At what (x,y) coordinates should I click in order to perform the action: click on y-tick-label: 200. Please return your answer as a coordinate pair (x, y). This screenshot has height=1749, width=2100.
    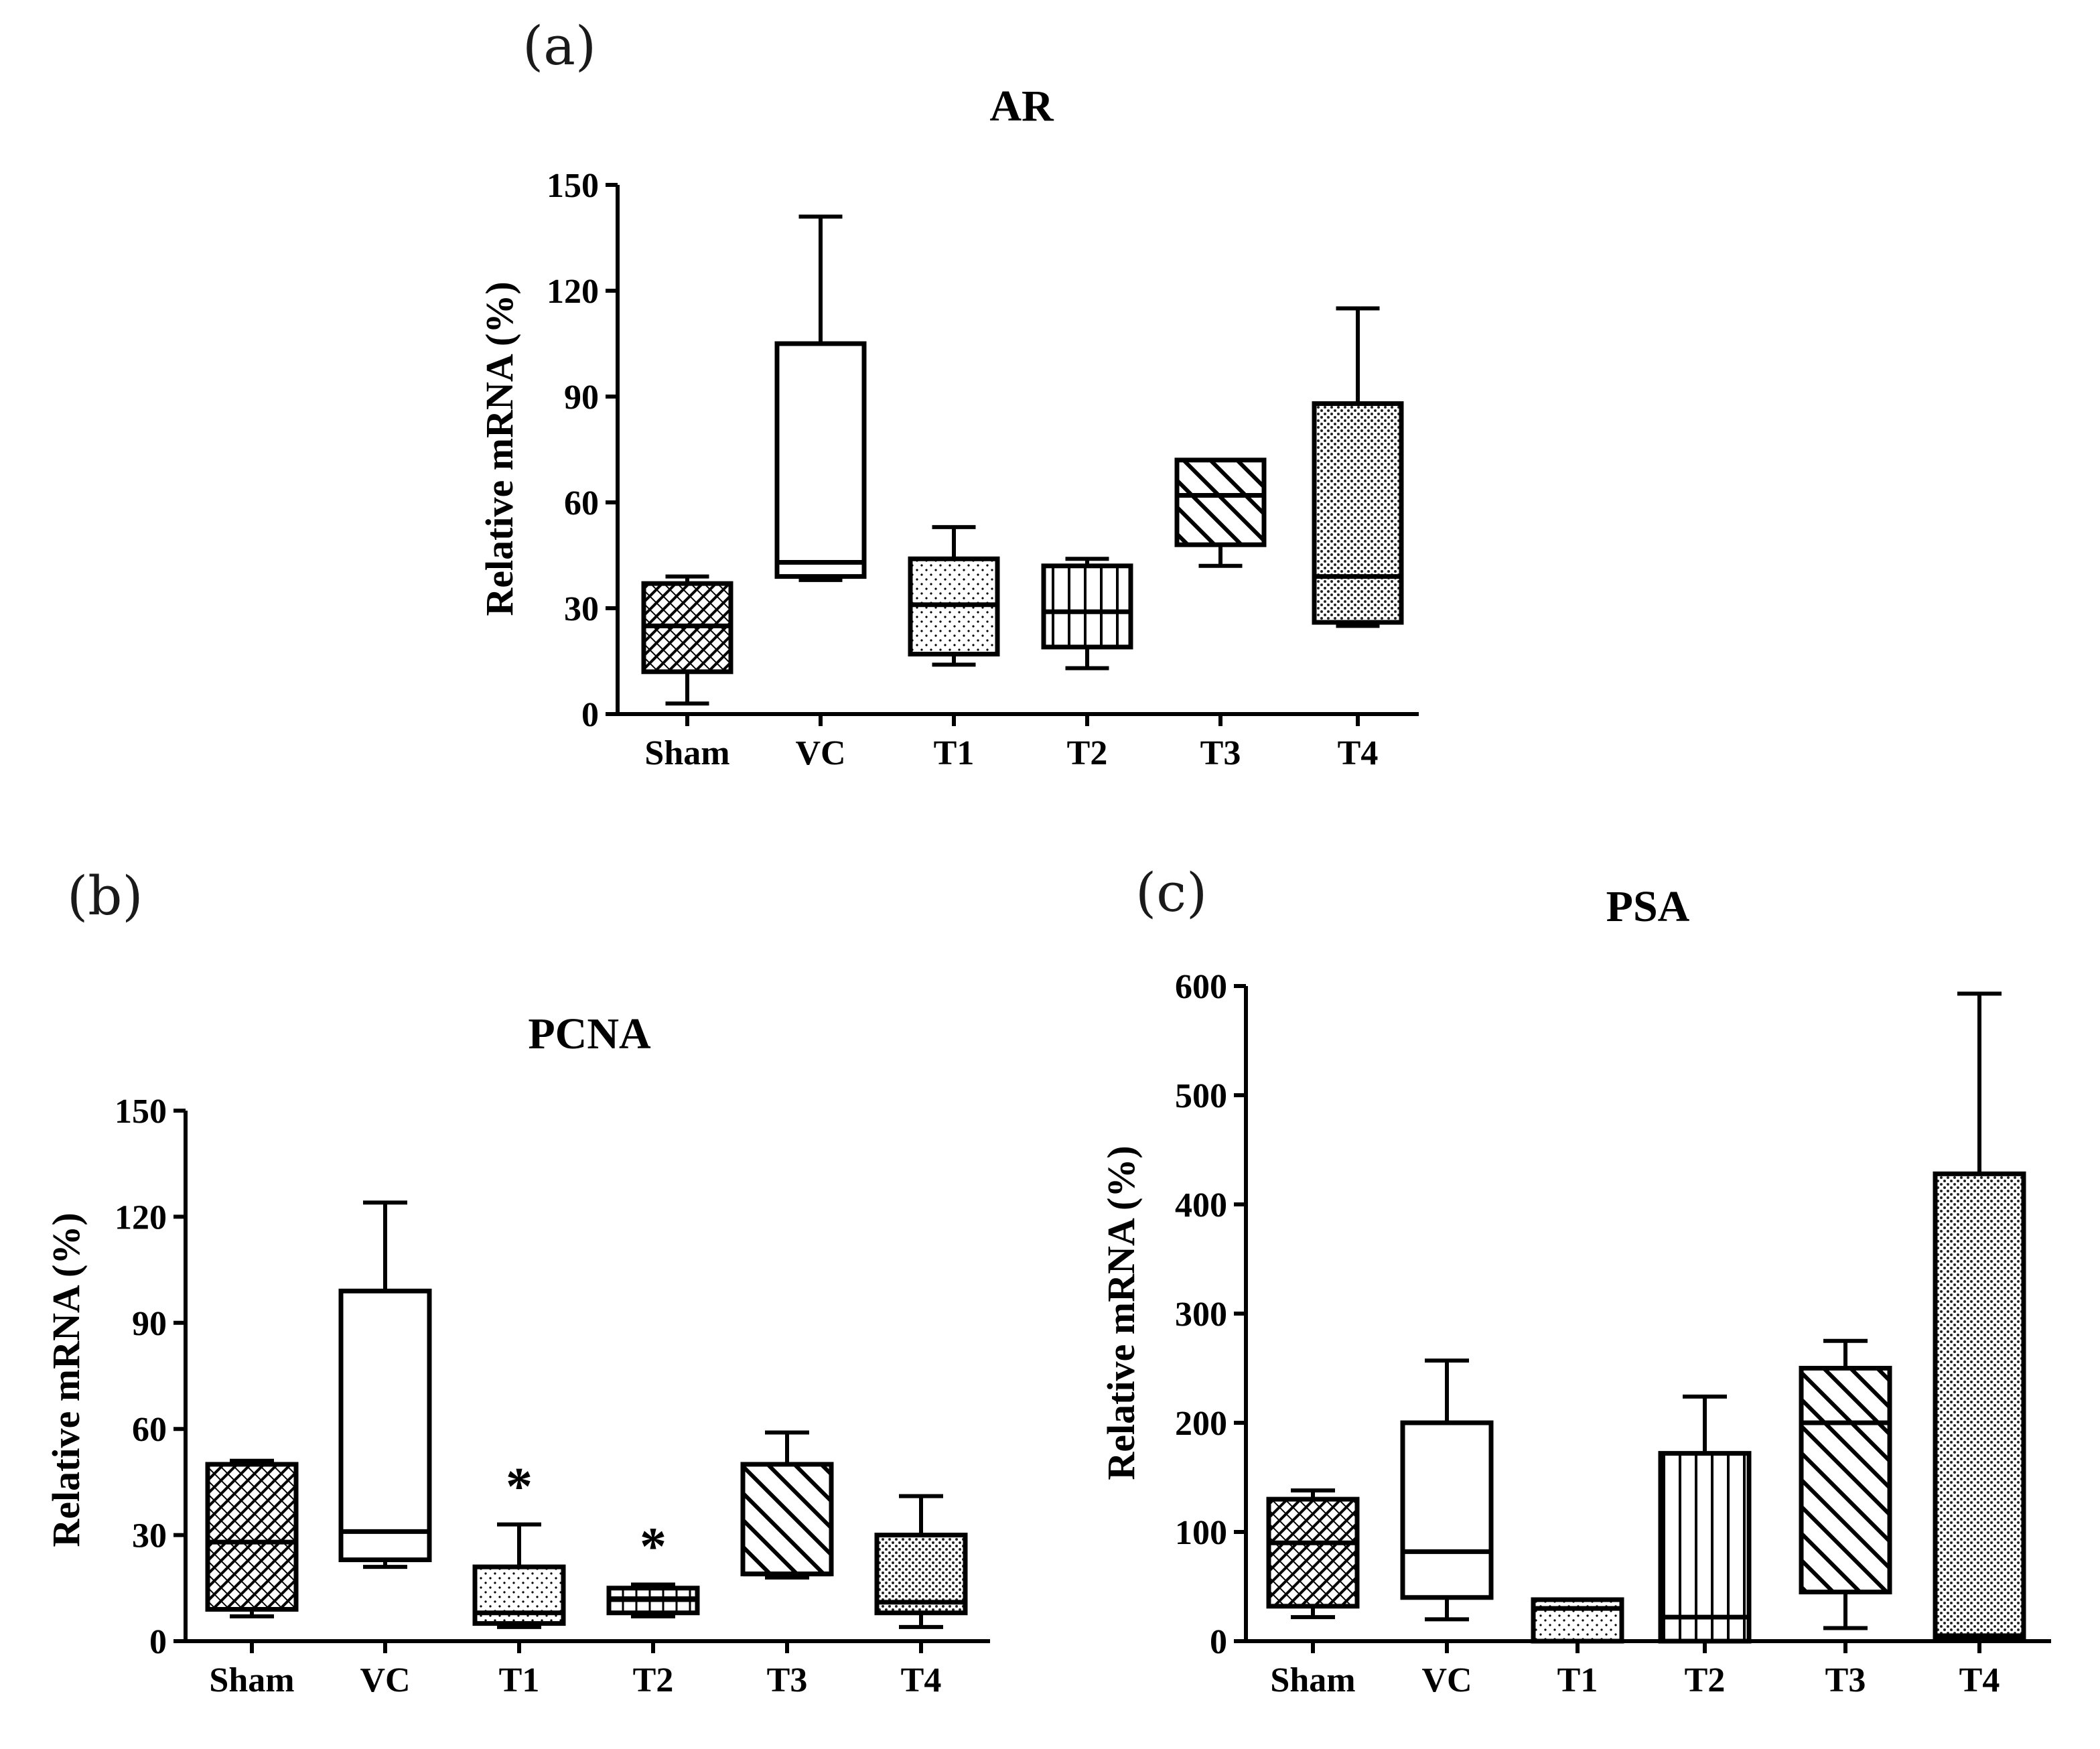
    Looking at the image, I should click on (1201, 1424).